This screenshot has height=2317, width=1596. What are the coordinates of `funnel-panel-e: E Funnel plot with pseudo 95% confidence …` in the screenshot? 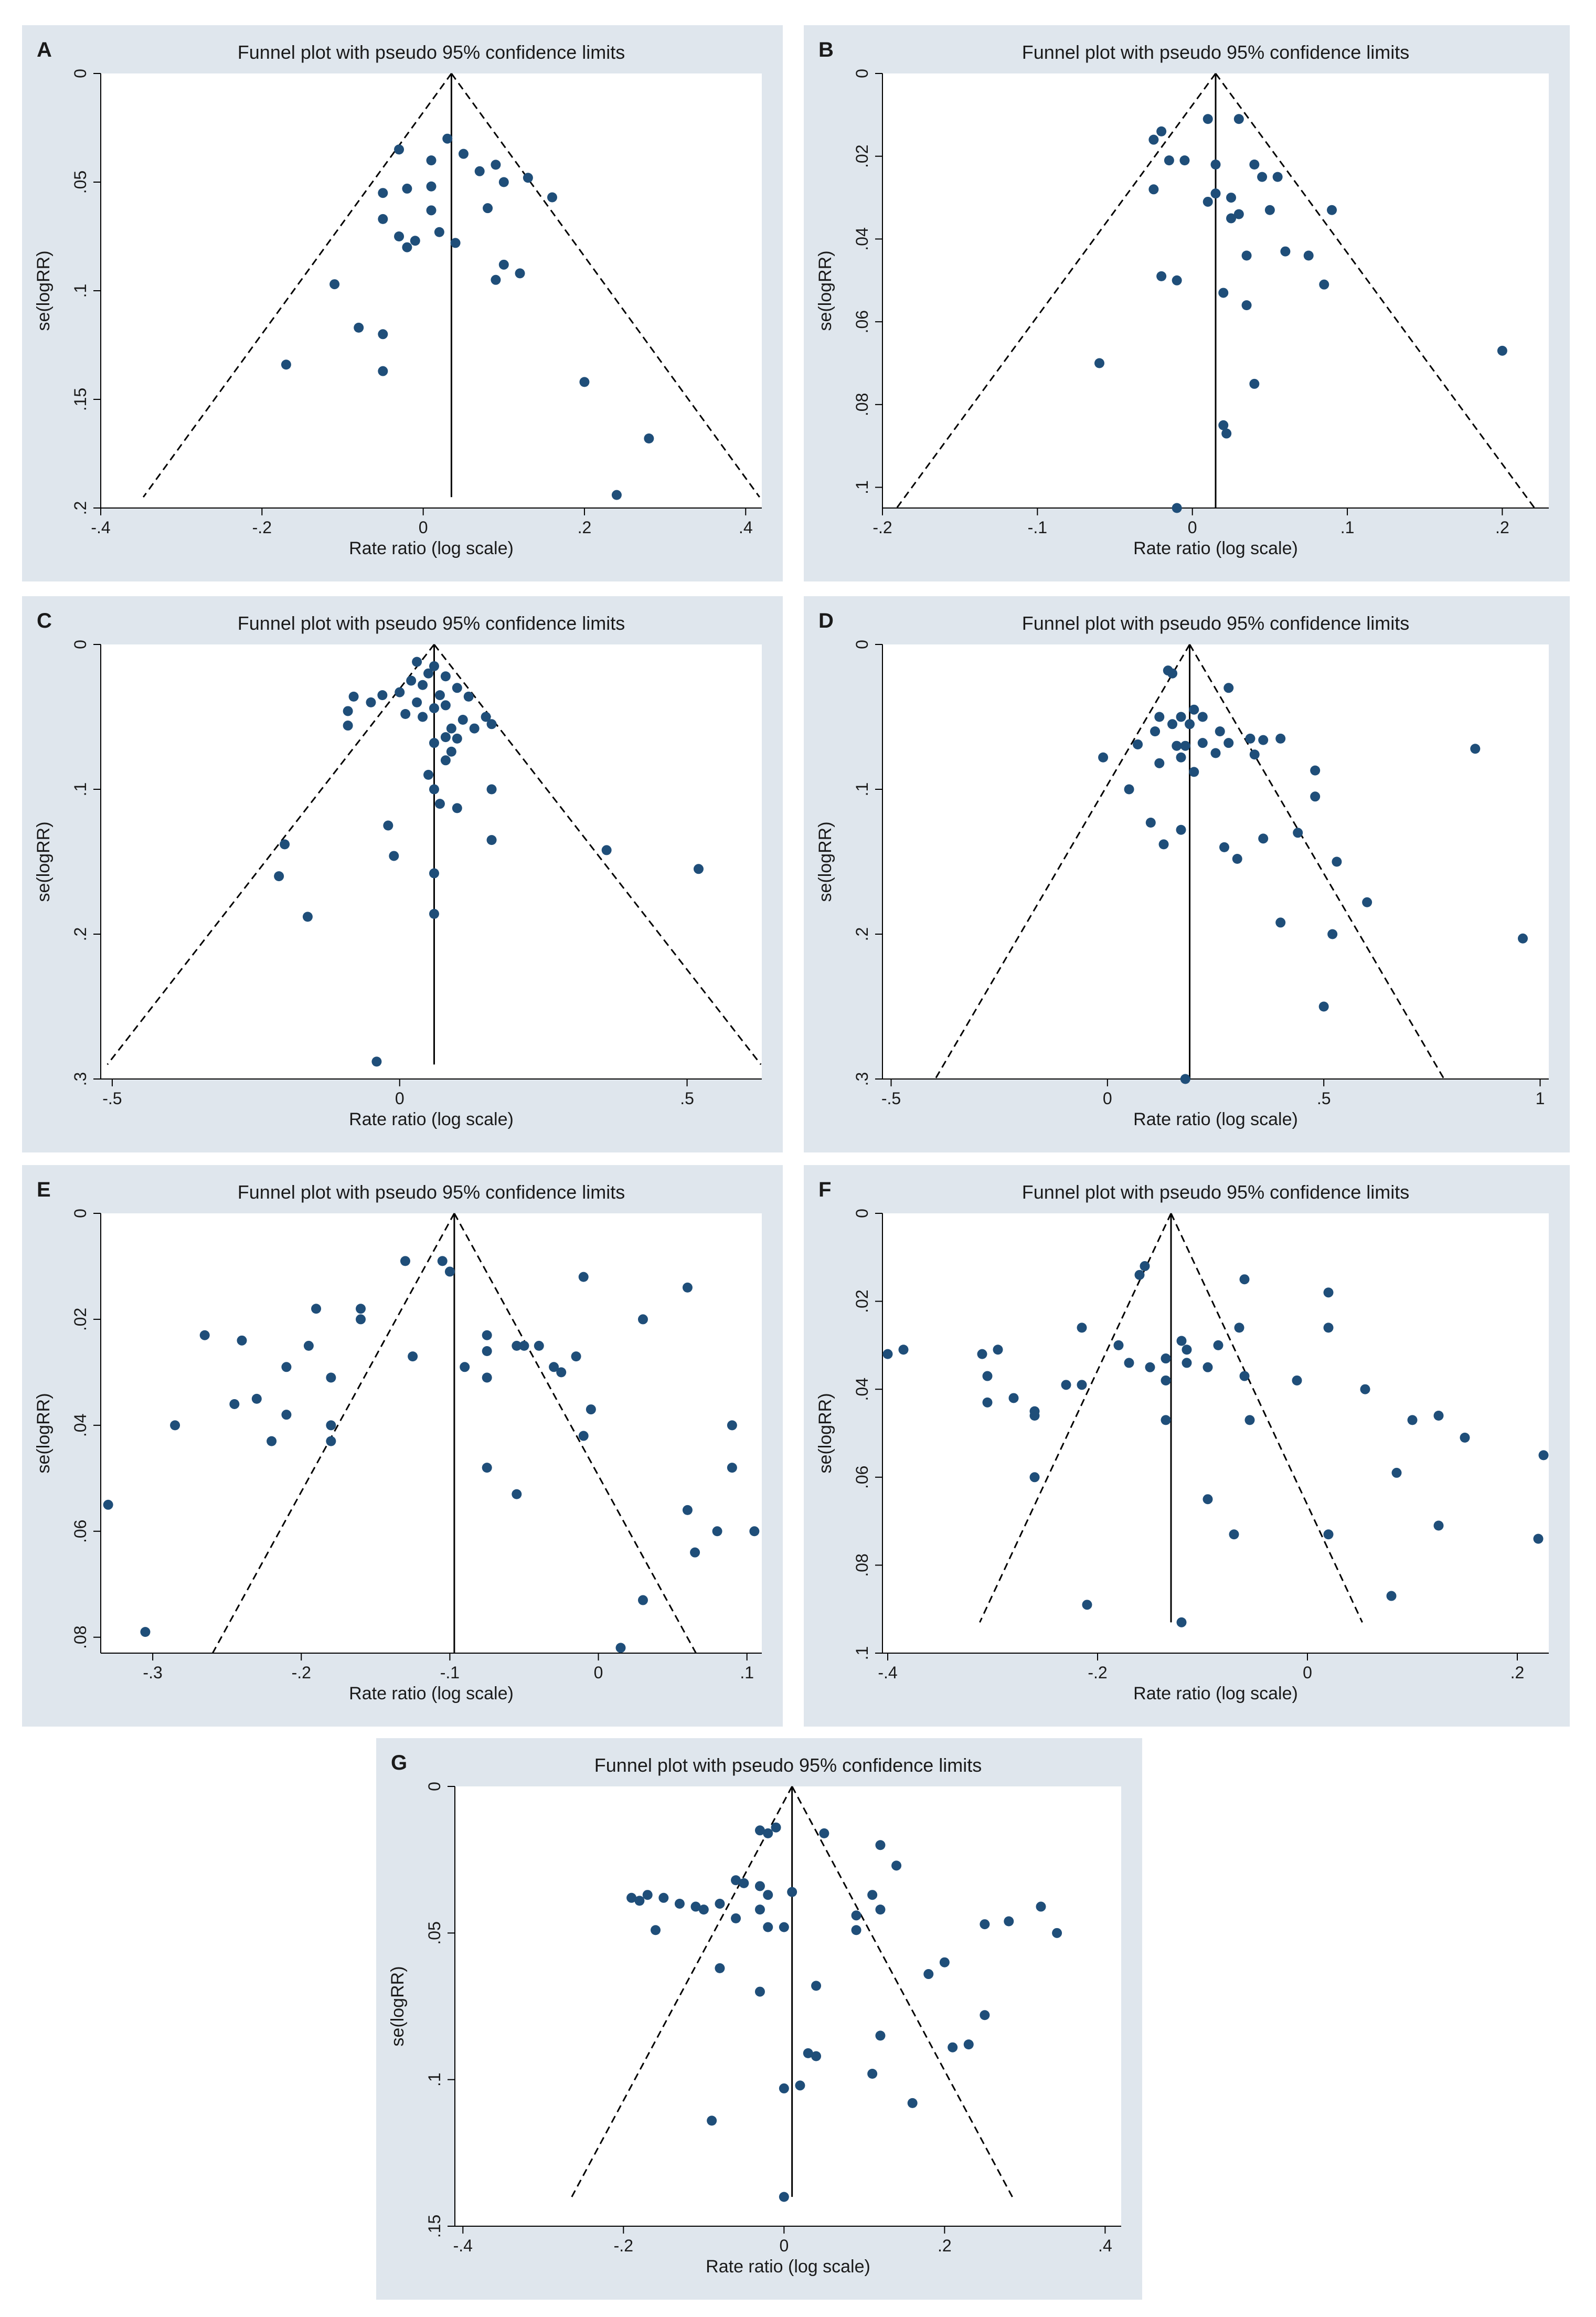 It's located at (402, 1446).